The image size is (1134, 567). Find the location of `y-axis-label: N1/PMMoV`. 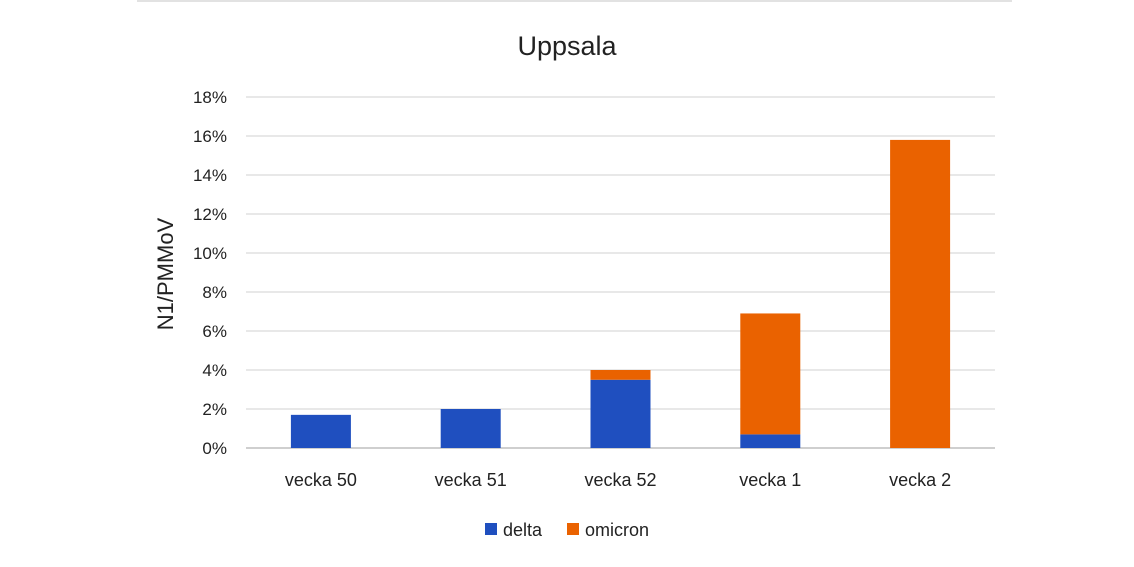

y-axis-label: N1/PMMoV is located at coordinates (165, 273).